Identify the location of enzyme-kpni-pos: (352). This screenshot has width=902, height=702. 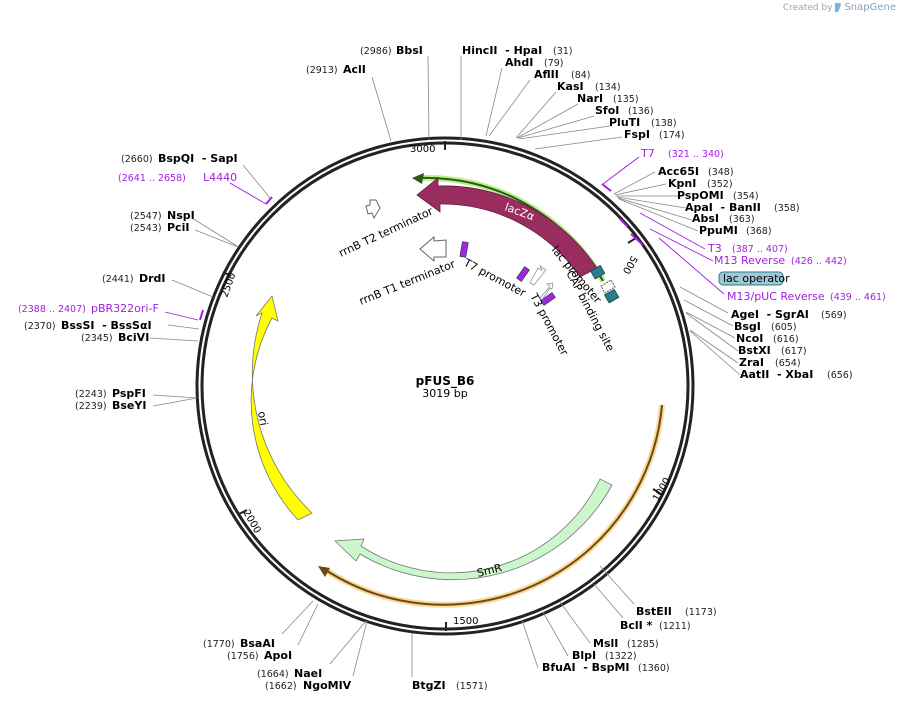
(720, 184).